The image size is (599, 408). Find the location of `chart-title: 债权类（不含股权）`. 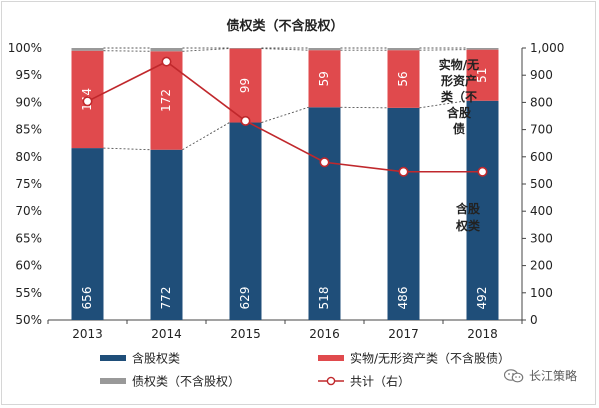

chart-title: 债权类（不含股权） is located at coordinates (284, 26).